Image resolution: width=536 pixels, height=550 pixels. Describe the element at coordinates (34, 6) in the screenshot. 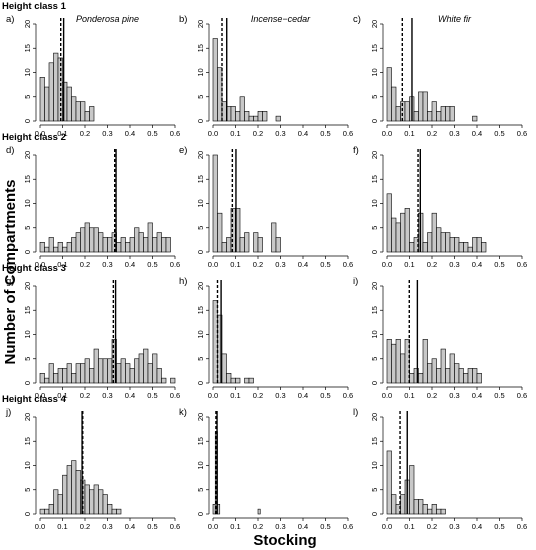

I see `row-title: Height class 1` at that location.